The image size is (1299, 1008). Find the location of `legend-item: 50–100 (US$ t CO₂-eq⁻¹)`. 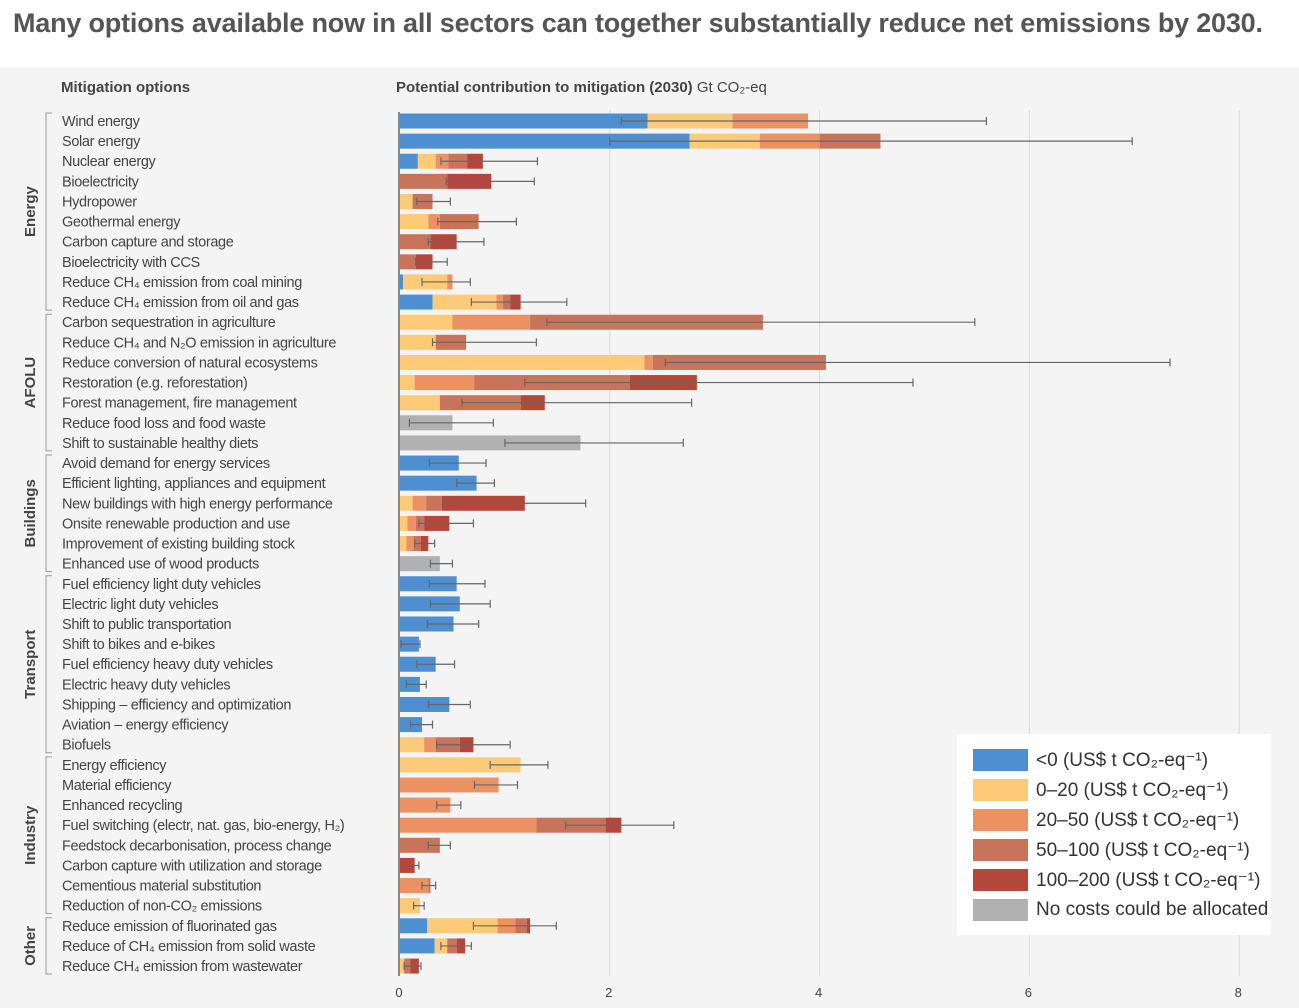

legend-item: 50–100 (US$ t CO₂-eq⁻¹) is located at coordinates (1111, 850).